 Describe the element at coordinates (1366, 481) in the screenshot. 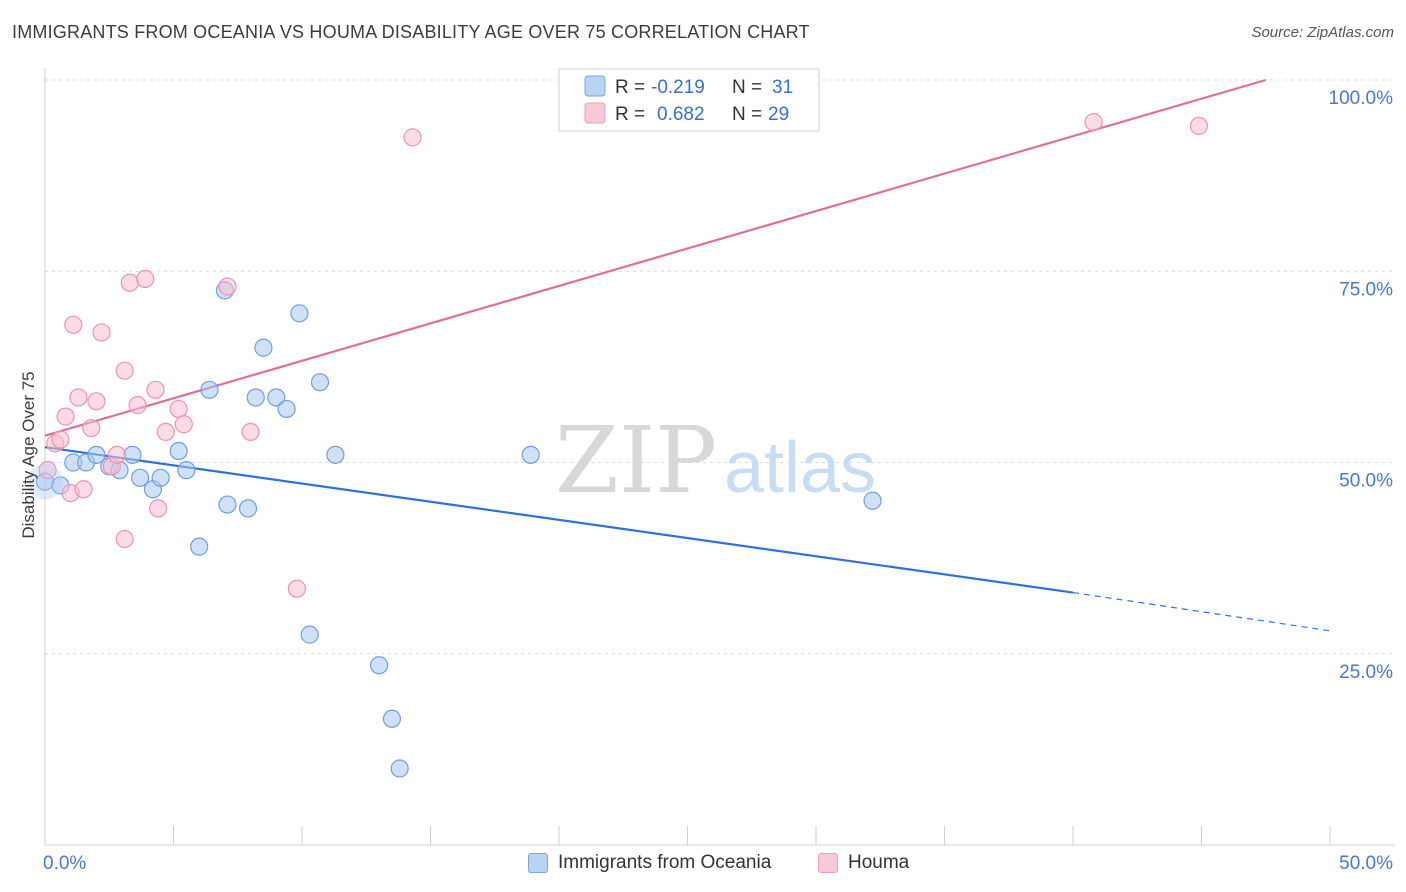

I see `y-tick-label: 50.0%` at that location.